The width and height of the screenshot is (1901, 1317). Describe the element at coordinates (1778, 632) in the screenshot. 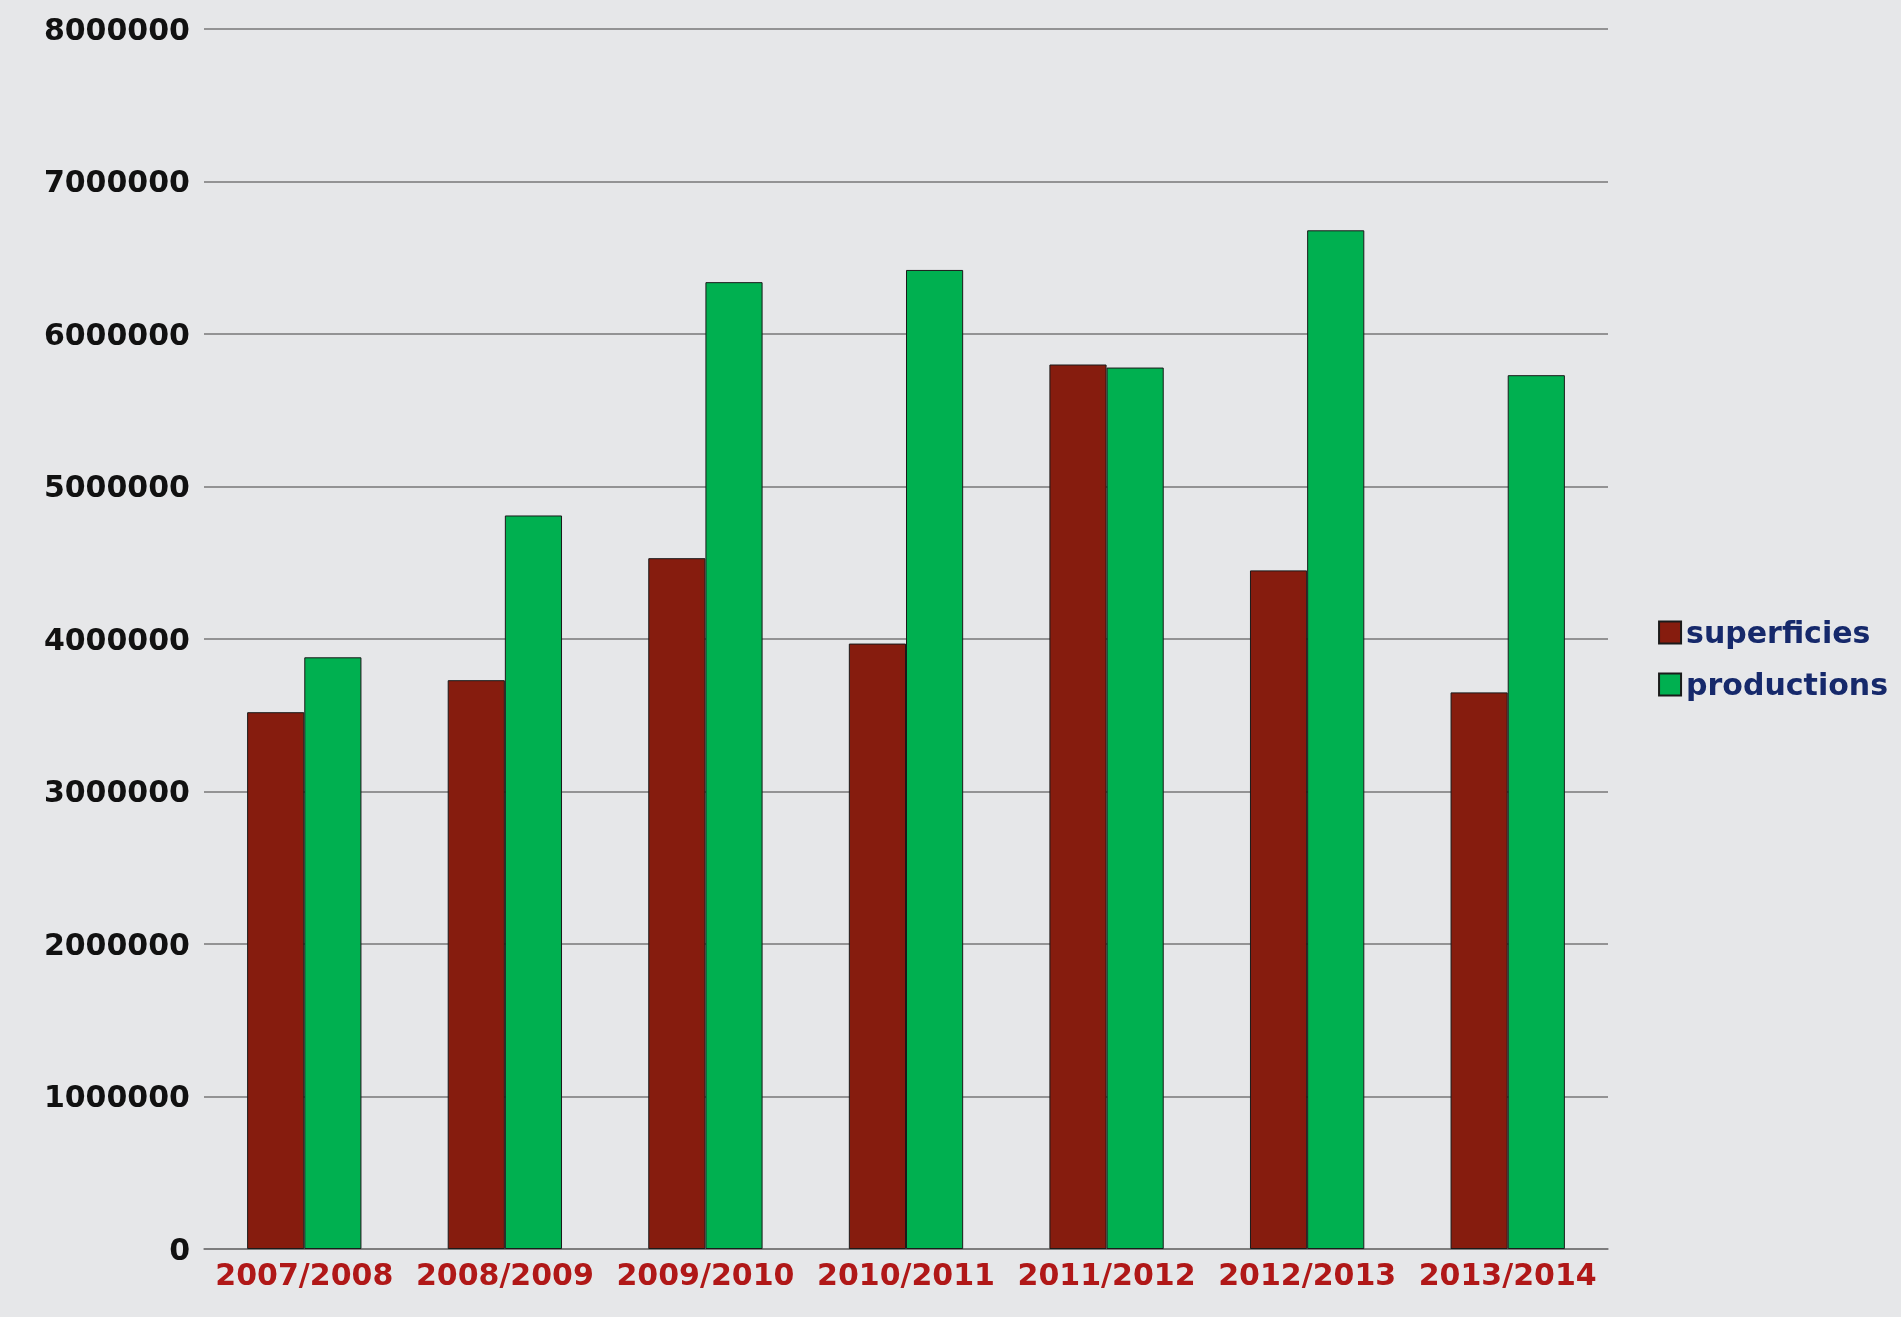

I see `legend-label: superficies` at that location.